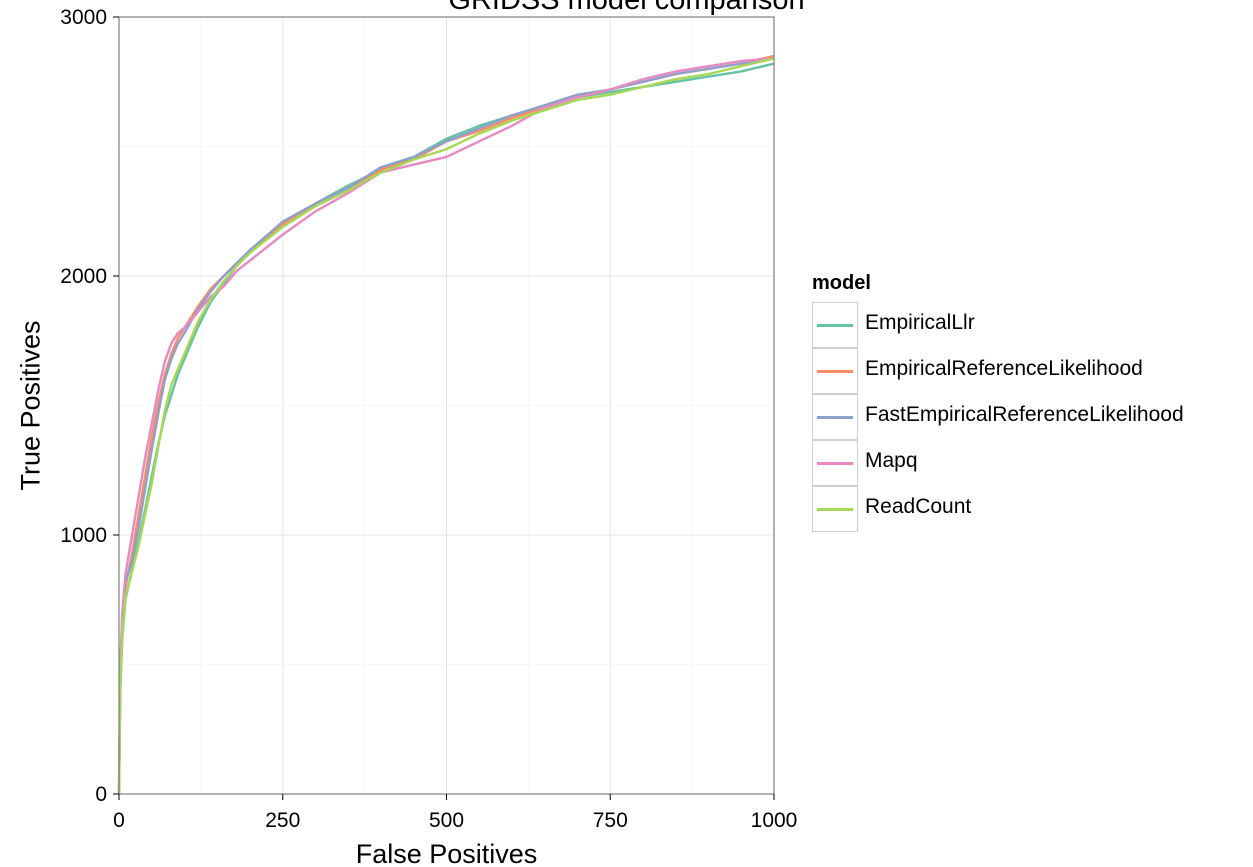  I want to click on legend-item-empirical-llr: EmpiricalLlr, so click(893, 325).